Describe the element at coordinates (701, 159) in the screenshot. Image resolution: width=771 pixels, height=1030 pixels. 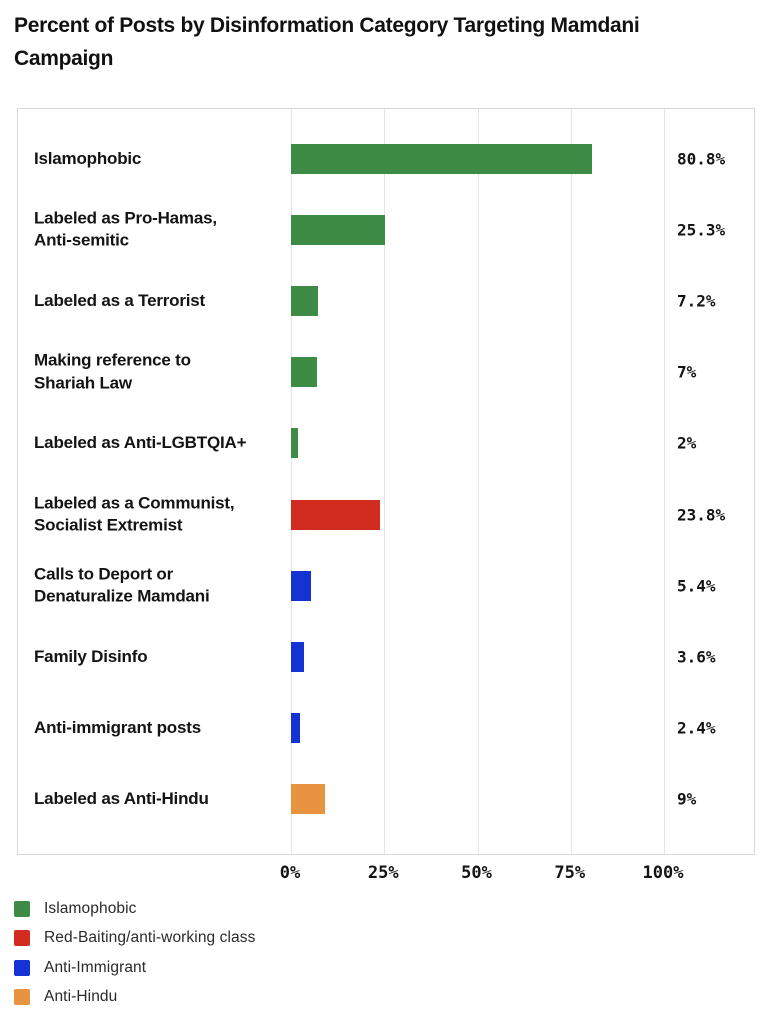
I see `value-label: 80.8%` at that location.